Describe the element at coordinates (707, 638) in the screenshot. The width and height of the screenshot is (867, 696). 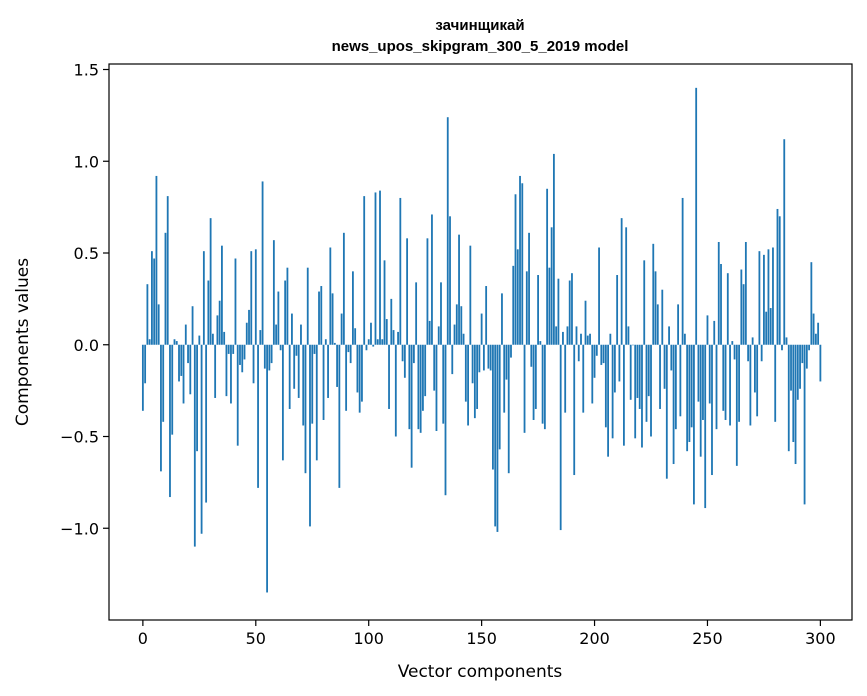
I see `x-tick-label: 250` at that location.